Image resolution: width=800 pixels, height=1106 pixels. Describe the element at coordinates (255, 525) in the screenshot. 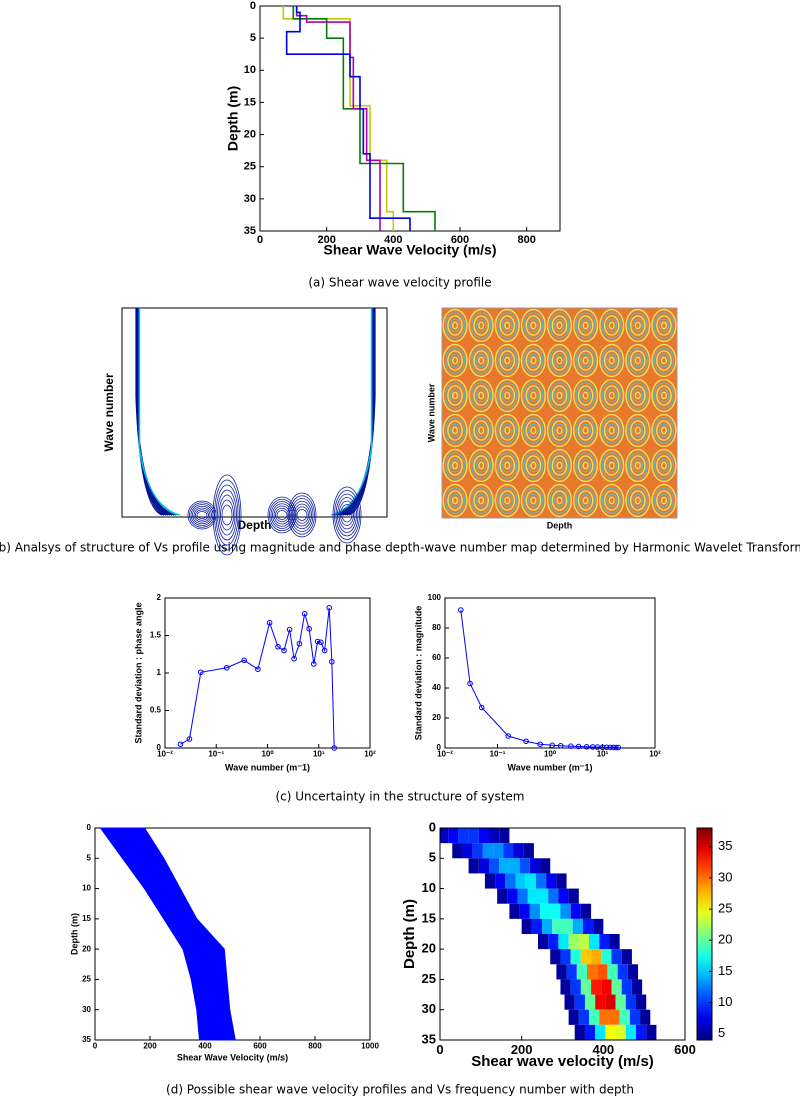

I see `x-axis-title: Depth` at that location.